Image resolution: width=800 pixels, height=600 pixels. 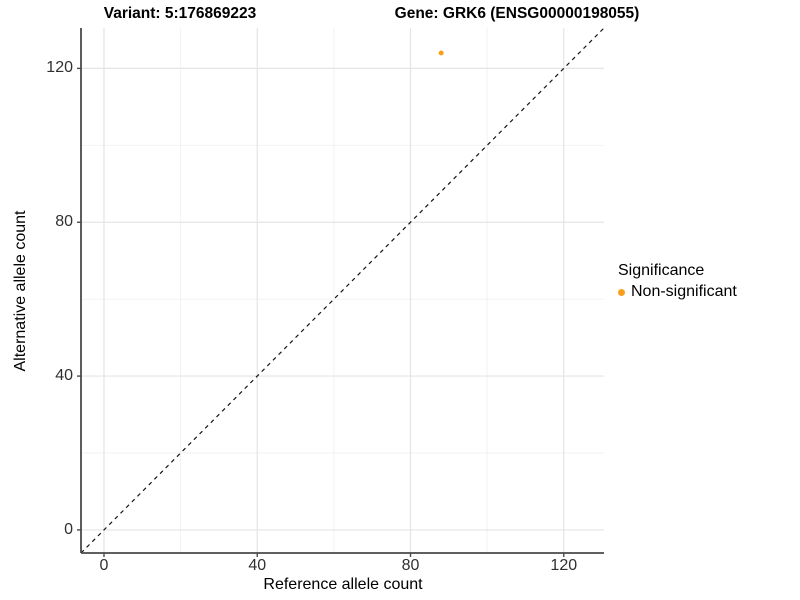 What do you see at coordinates (257, 565) in the screenshot?
I see `x-tick-label: 40` at bounding box center [257, 565].